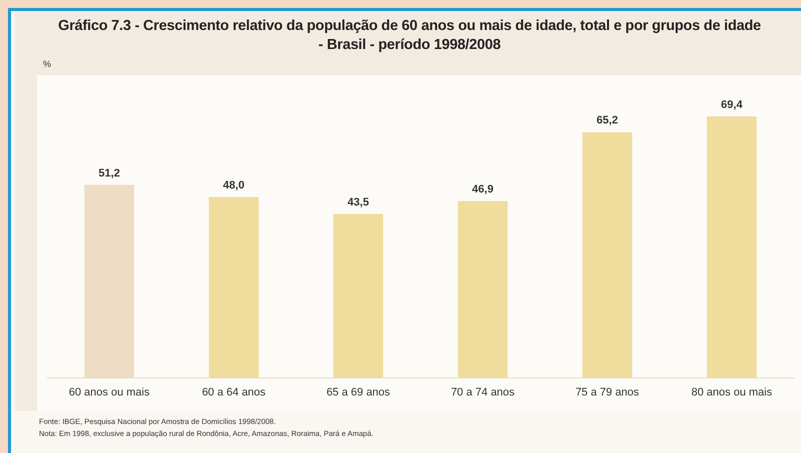  I want to click on x-tick-label: 80 anos ou mais, so click(732, 392).